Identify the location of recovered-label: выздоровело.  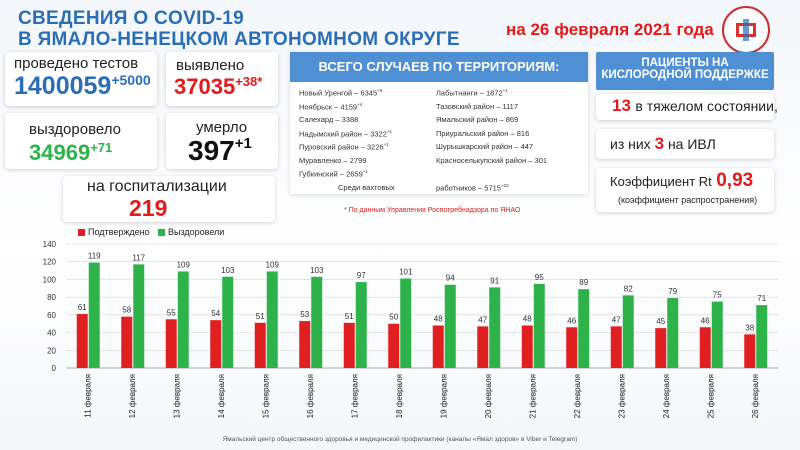
(75, 129).